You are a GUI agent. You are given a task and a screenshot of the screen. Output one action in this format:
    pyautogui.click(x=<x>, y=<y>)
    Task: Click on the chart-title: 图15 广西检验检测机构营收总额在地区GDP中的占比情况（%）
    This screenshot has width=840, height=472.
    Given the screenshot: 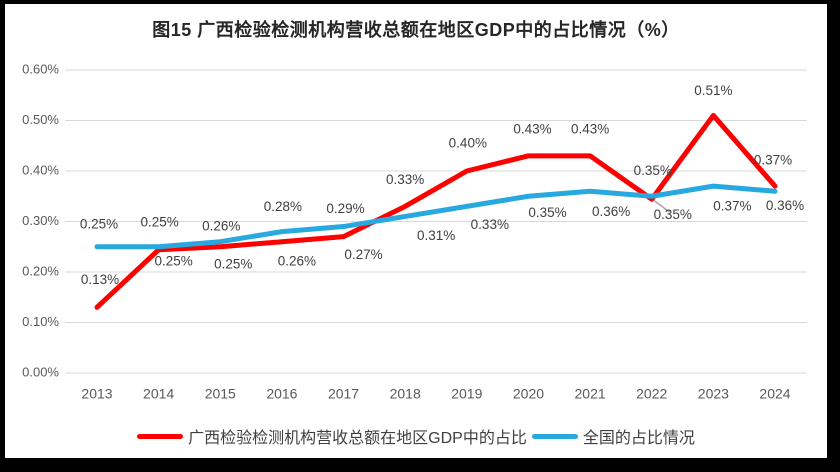 What is the action you would take?
    pyautogui.click(x=416, y=30)
    